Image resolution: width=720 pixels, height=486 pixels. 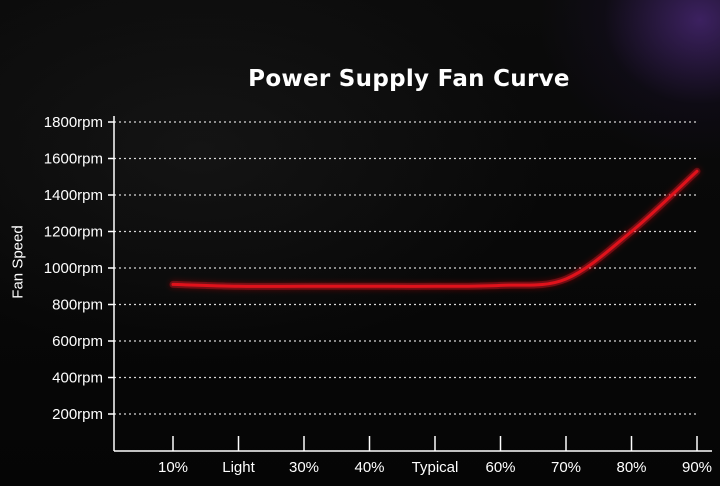 I want to click on y-tick-label: 1200rpm, so click(x=73, y=232).